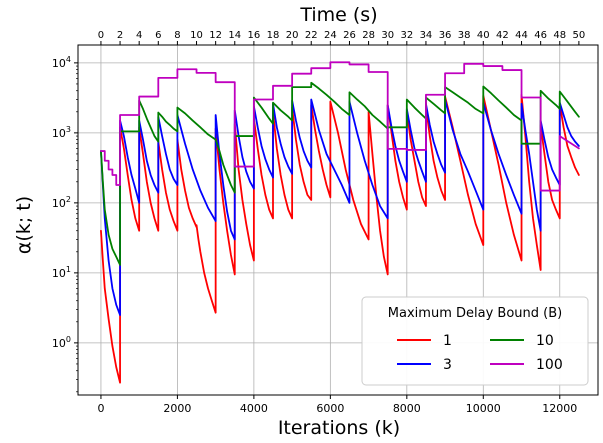 This screenshot has height=443, width=603. Describe the element at coordinates (139, 35) in the screenshot. I see `top-tick-label: 4` at that location.